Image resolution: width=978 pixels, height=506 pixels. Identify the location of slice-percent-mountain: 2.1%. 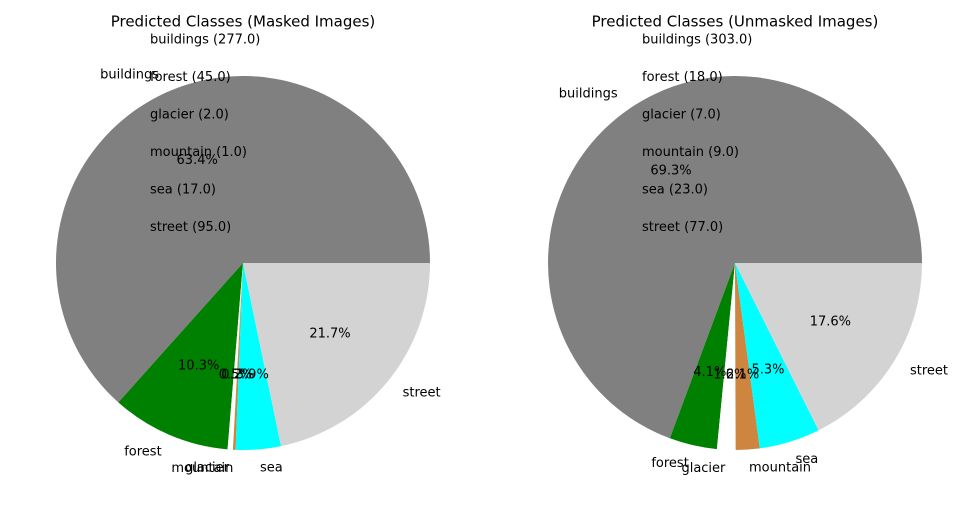
(742, 374).